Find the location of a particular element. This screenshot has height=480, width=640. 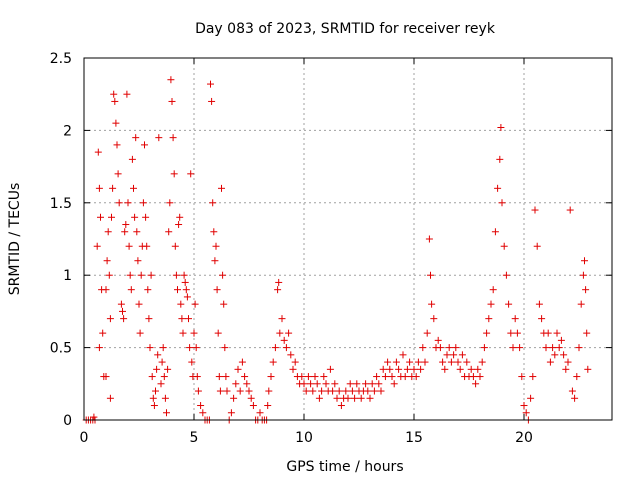

y-tick-label: 2.5 is located at coordinates (61, 59).